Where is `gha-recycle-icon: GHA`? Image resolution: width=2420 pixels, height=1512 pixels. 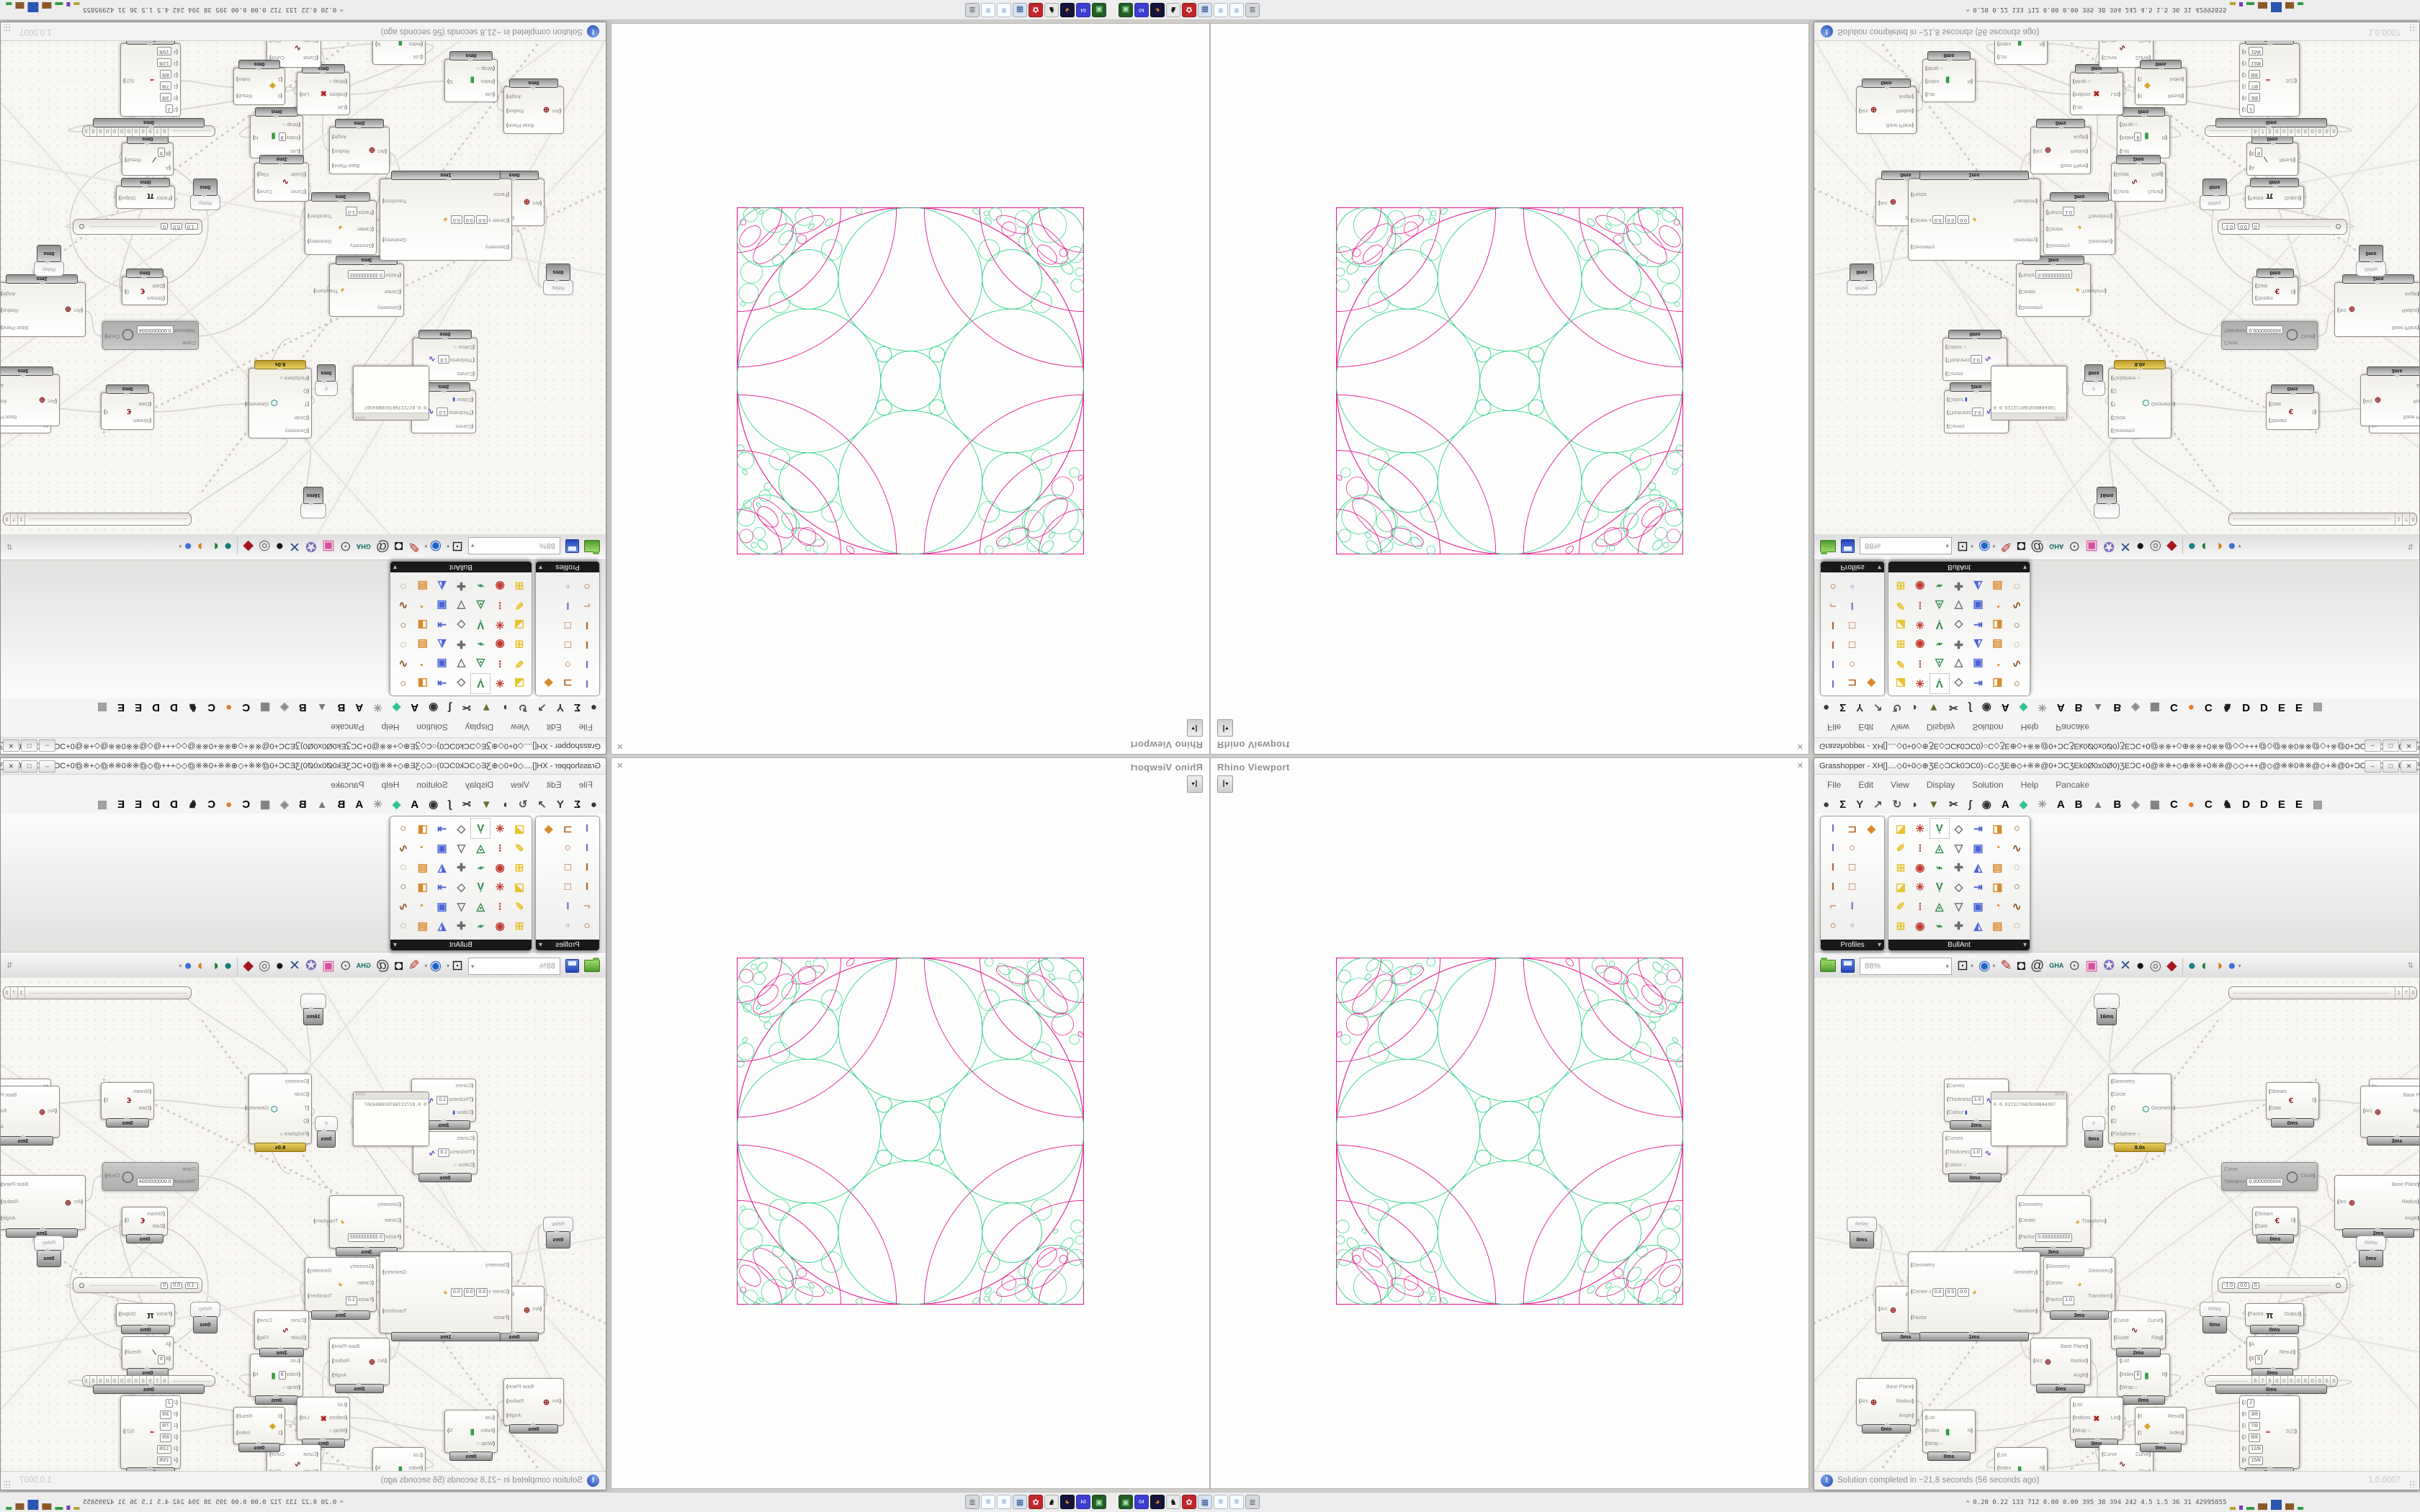 gha-recycle-icon: GHA is located at coordinates (2056, 546).